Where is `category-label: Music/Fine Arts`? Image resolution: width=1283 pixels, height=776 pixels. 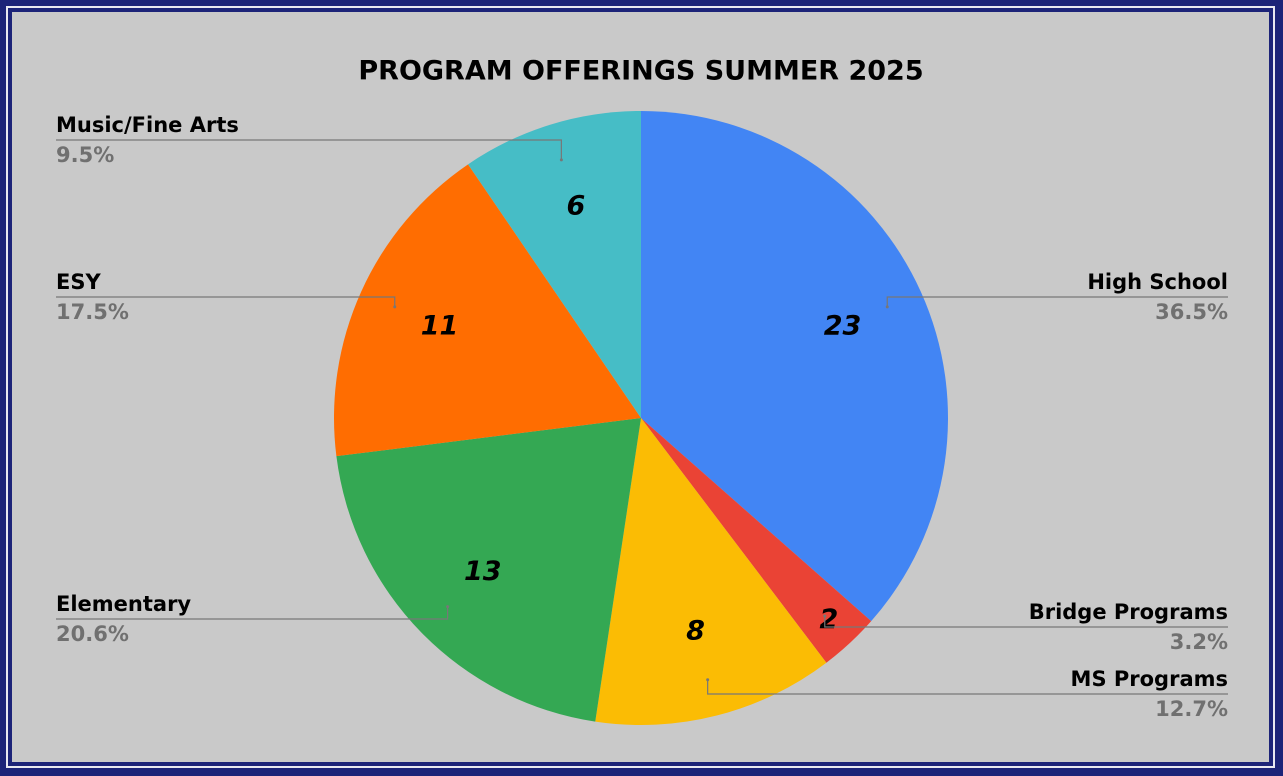
category-label: Music/Fine Arts is located at coordinates (147, 125).